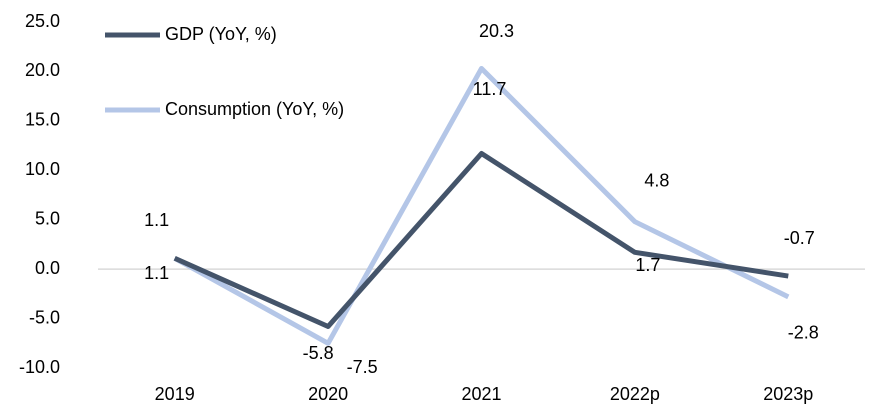 The image size is (872, 407). I want to click on data-label: 4.8, so click(656, 180).